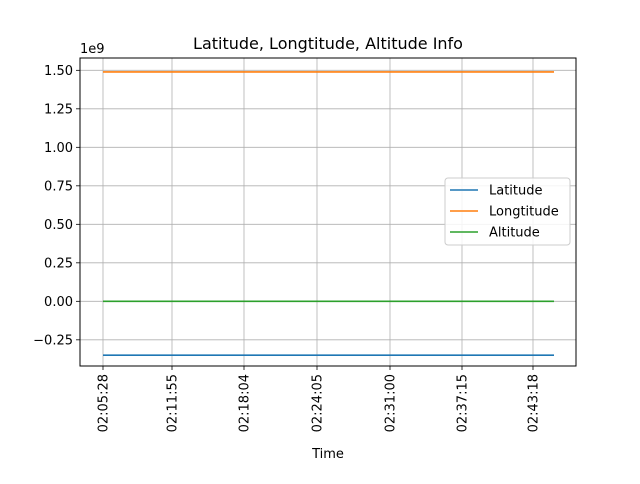 This screenshot has width=640, height=484. I want to click on chart-title: Latitude, Longtitude, Altitude Info, so click(328, 43).